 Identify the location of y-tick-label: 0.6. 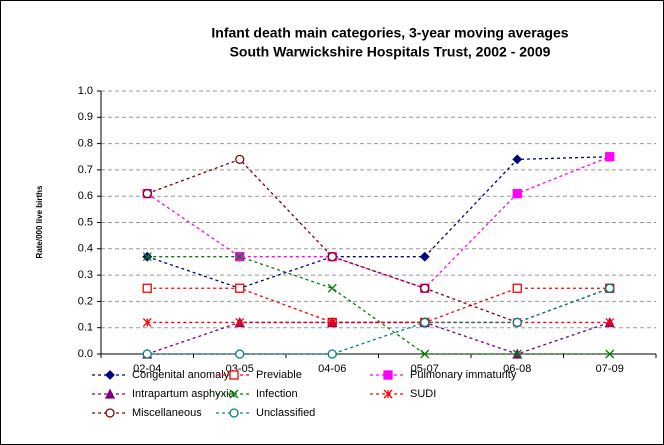
(85, 196).